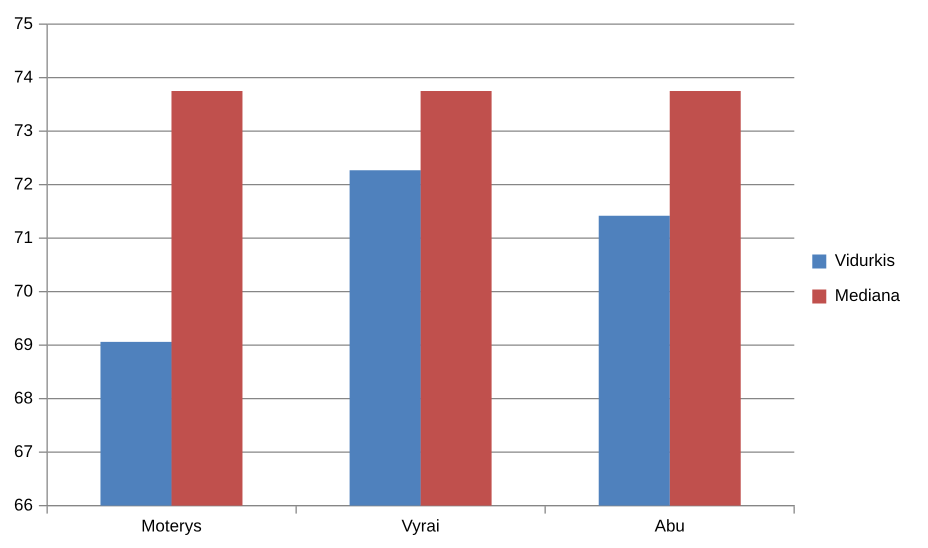  Describe the element at coordinates (23, 451) in the screenshot. I see `y-tick-label: 67` at that location.